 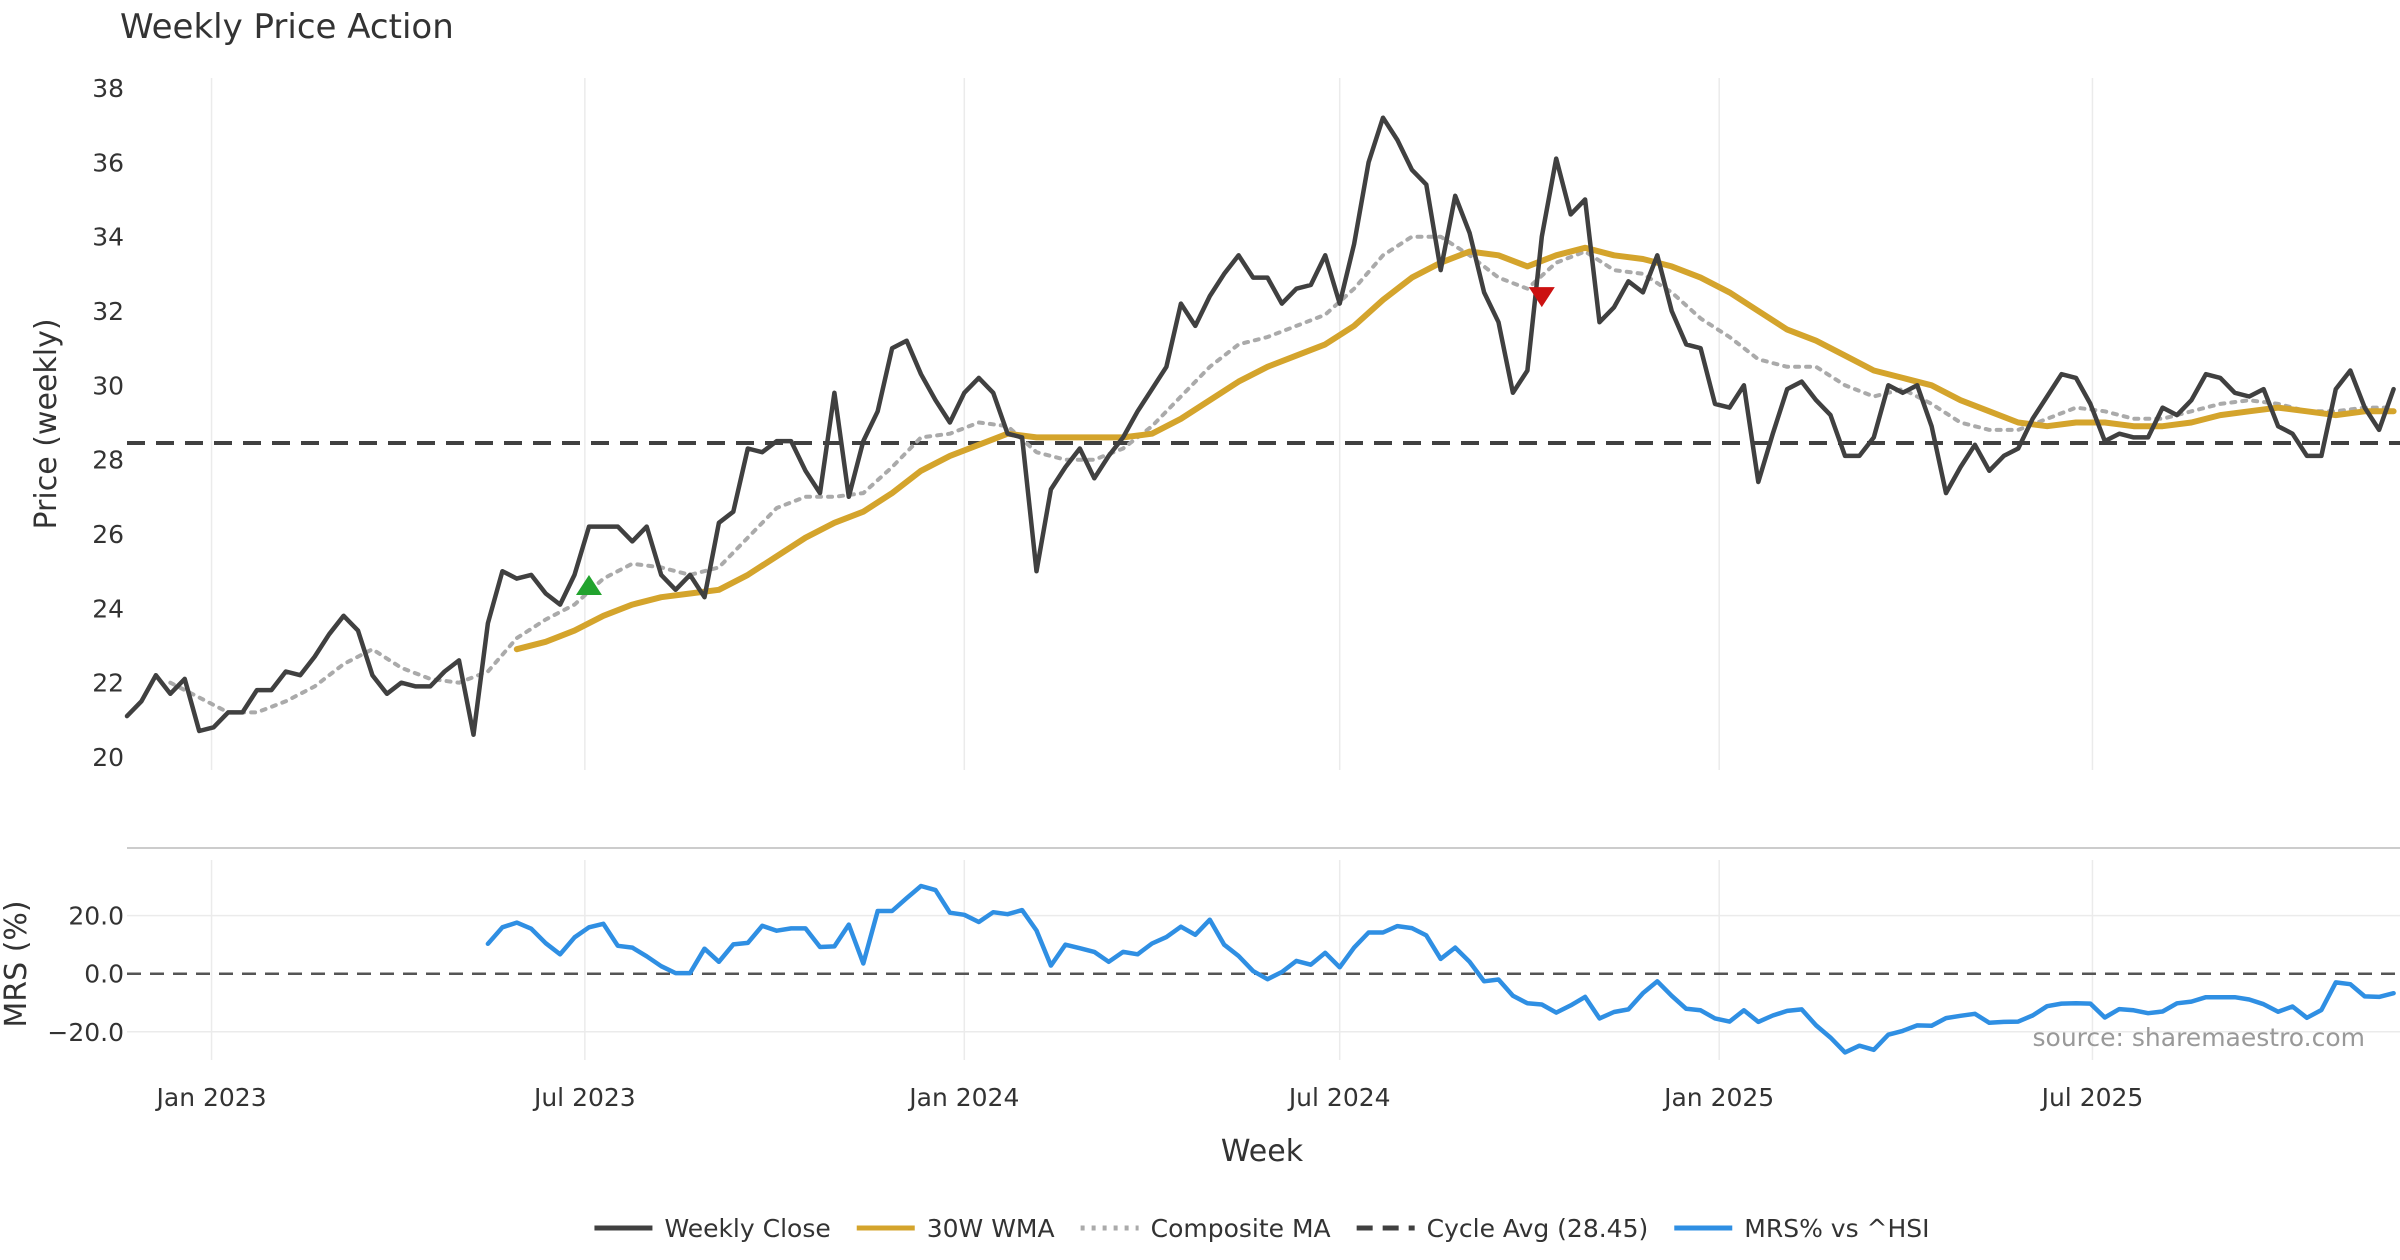 I want to click on x-tick-label: Jan 2023, so click(x=211, y=1097).